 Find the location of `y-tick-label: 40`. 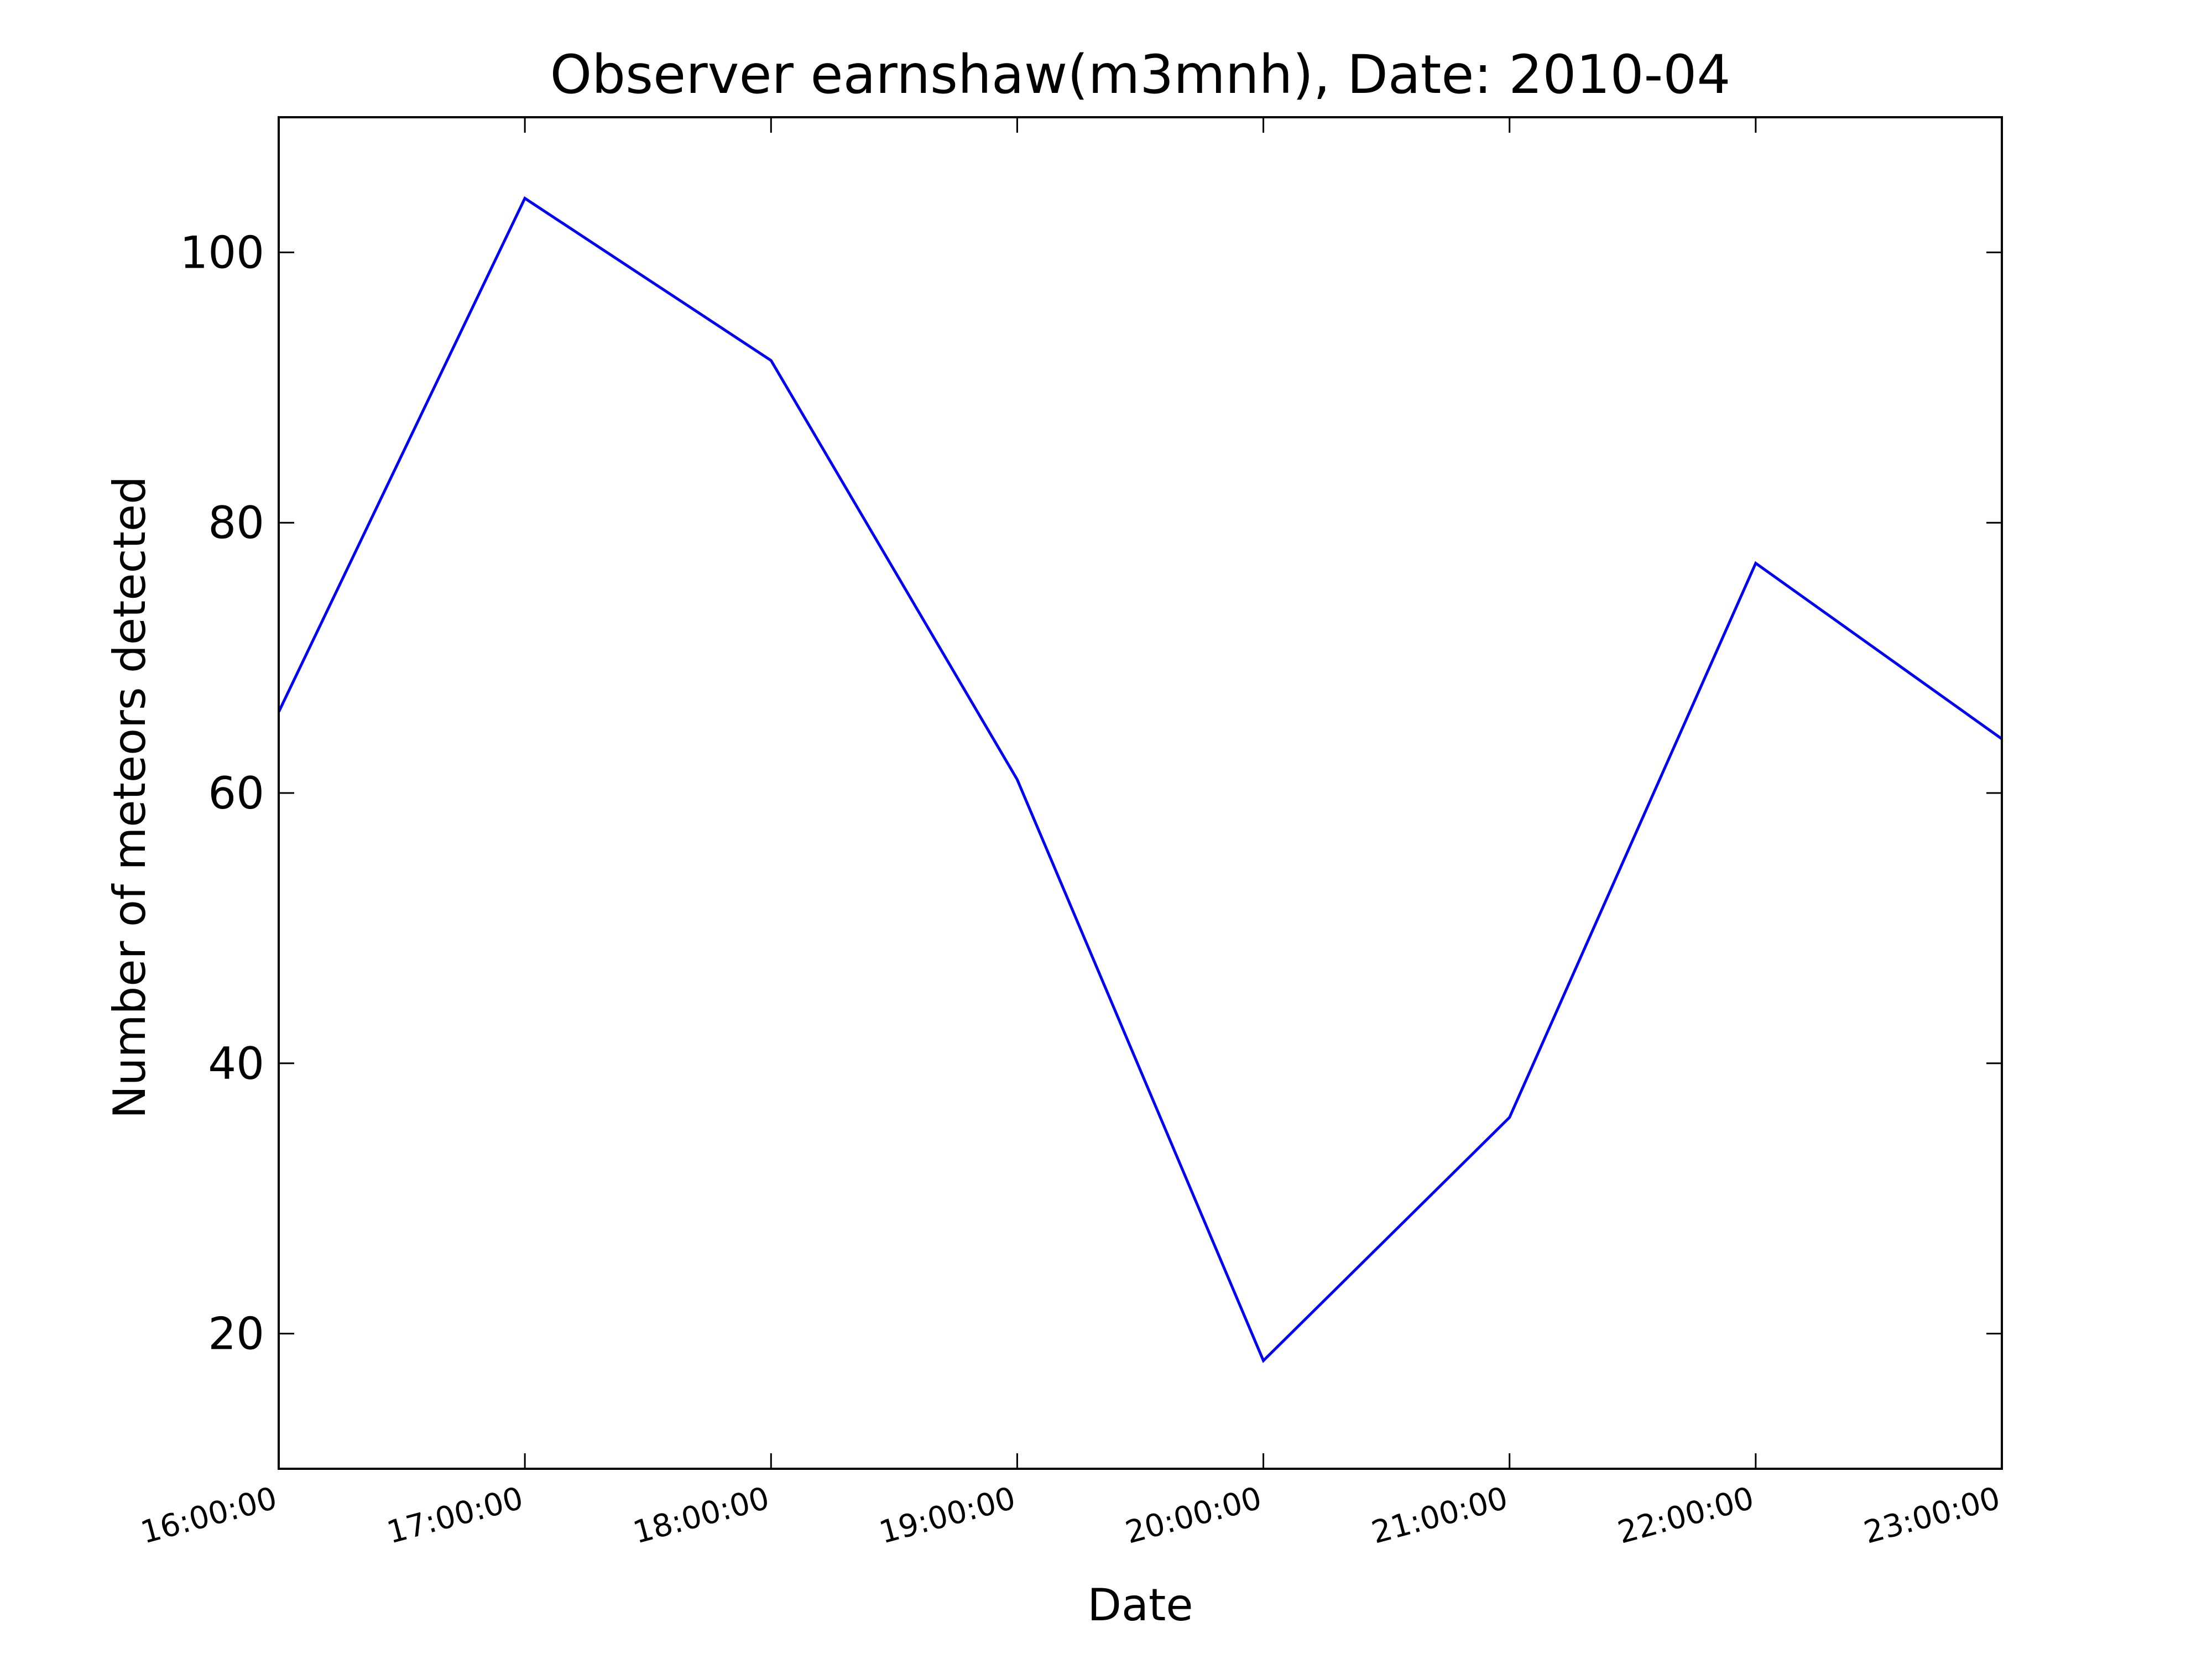

y-tick-label: 40 is located at coordinates (236, 1063).